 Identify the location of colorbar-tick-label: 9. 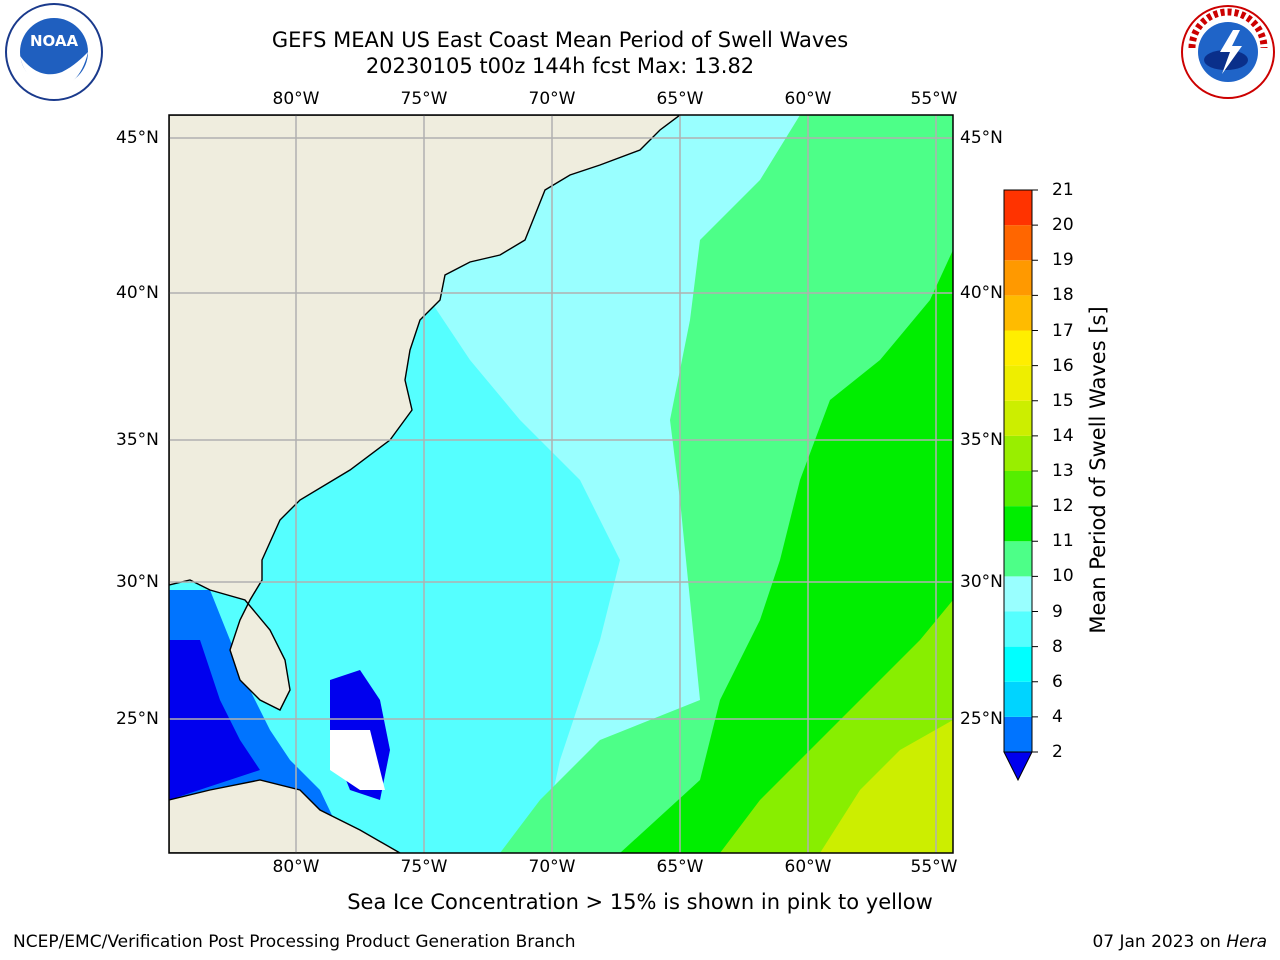
(1057, 611).